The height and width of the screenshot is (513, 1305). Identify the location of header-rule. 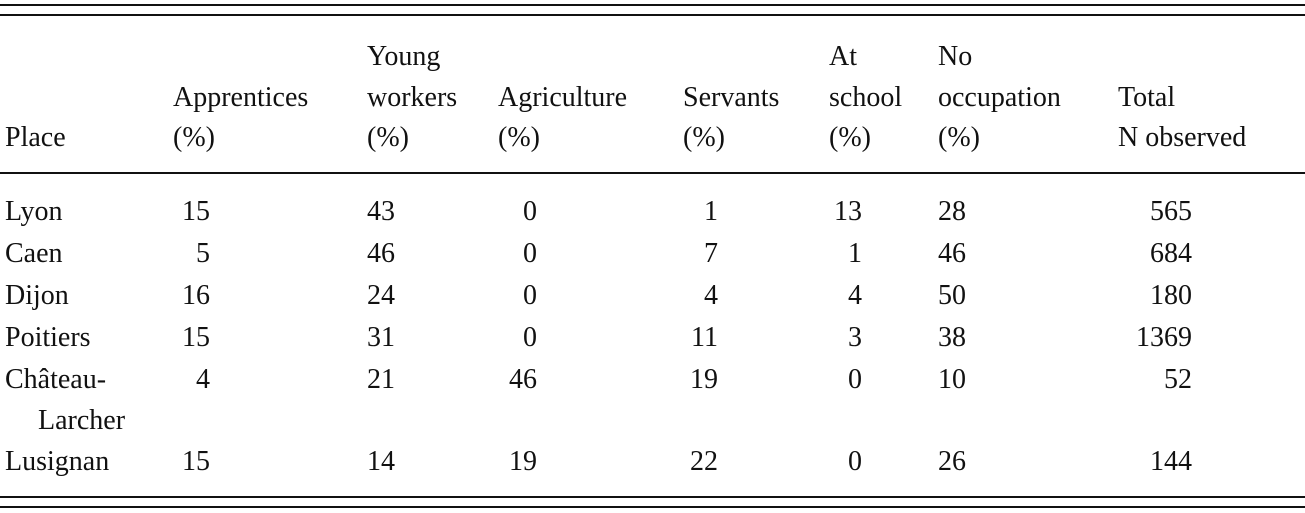
(652, 173).